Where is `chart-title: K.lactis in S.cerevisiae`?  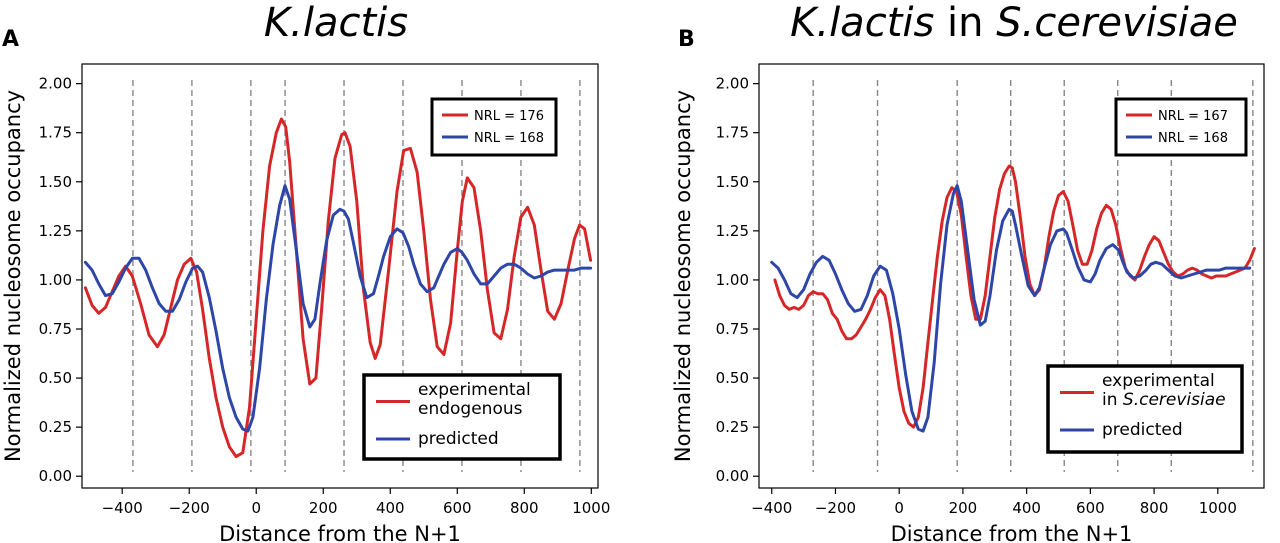
chart-title: K.lactis in S.cerevisiae is located at coordinates (1014, 23).